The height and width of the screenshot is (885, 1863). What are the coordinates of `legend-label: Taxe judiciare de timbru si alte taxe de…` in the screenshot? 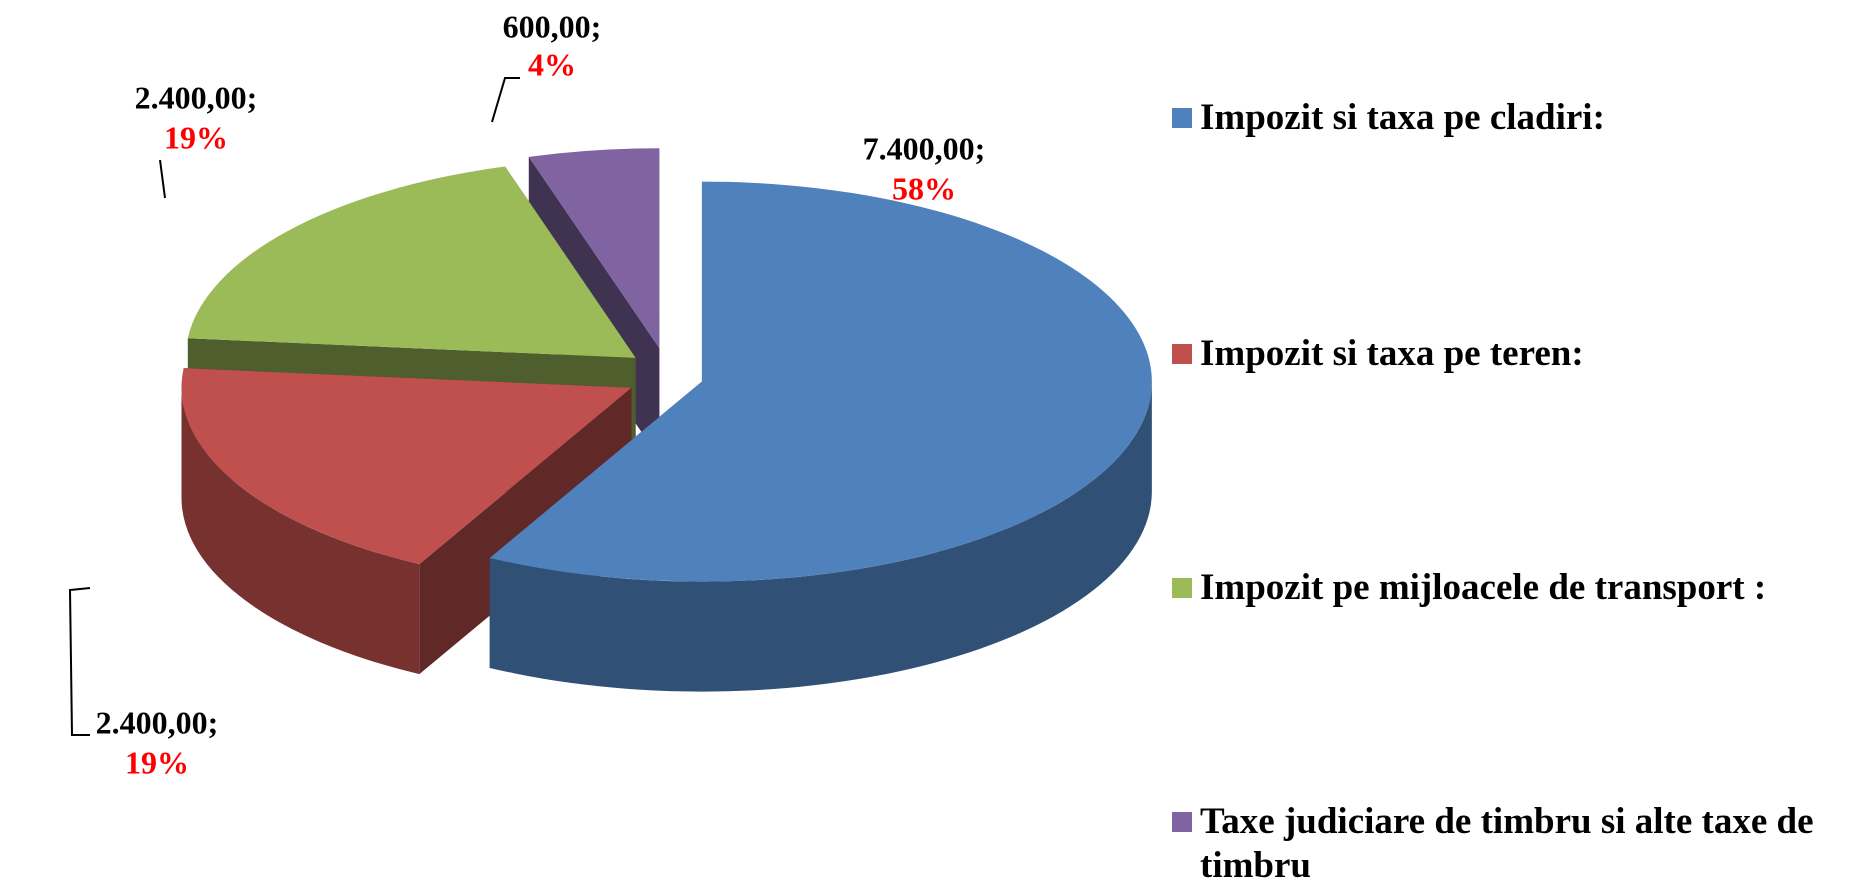 It's located at (1507, 843).